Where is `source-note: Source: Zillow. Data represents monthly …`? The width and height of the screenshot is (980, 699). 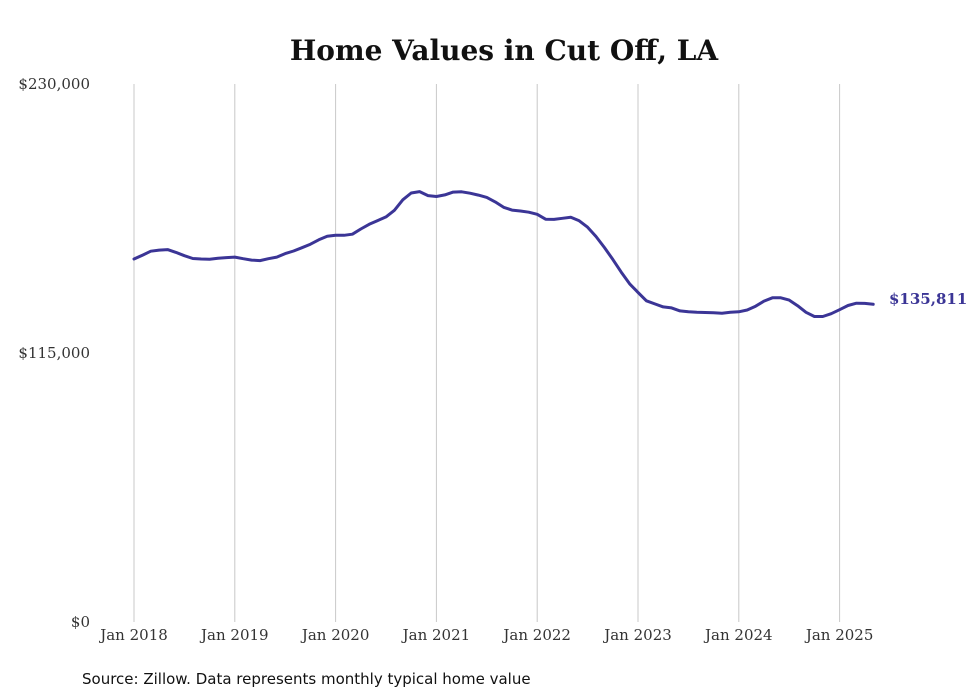
source-note: Source: Zillow. Data represents monthly … is located at coordinates (306, 679).